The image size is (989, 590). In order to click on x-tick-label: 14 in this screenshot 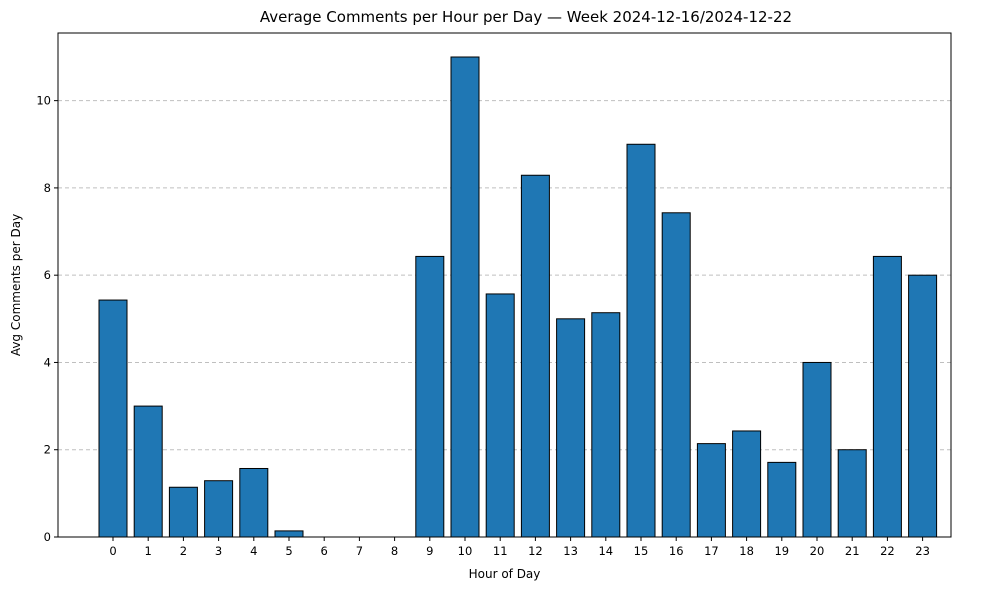, I will do `click(605, 551)`.